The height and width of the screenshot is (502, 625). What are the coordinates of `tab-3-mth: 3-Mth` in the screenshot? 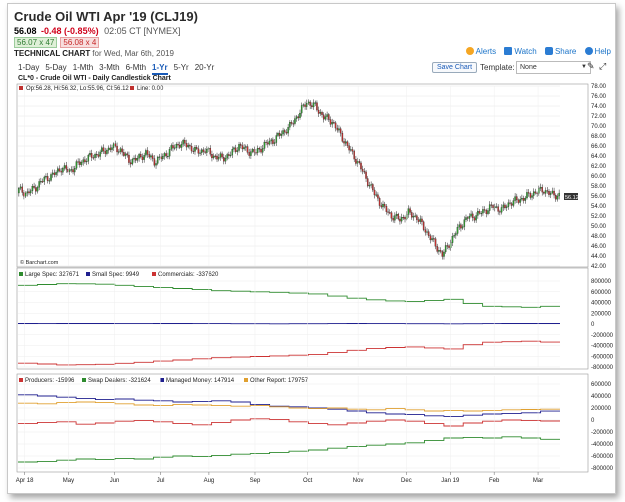 It's located at (109, 67).